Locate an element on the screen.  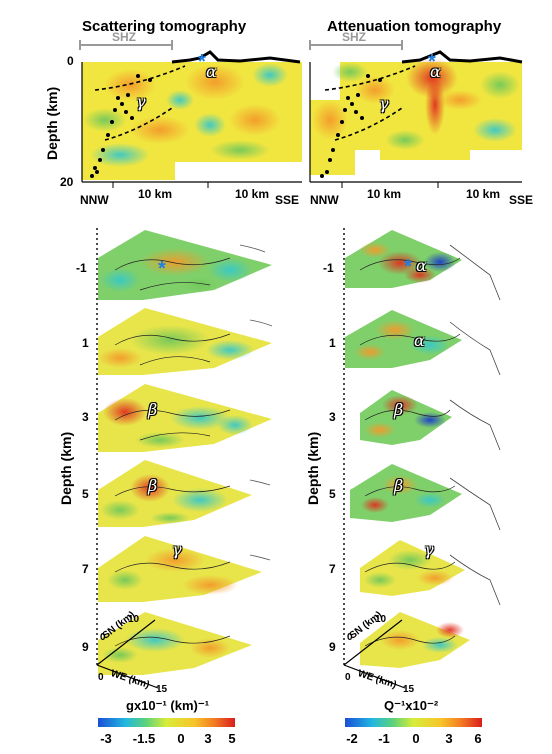
left-sse-label: SSE is located at coordinates (287, 200).